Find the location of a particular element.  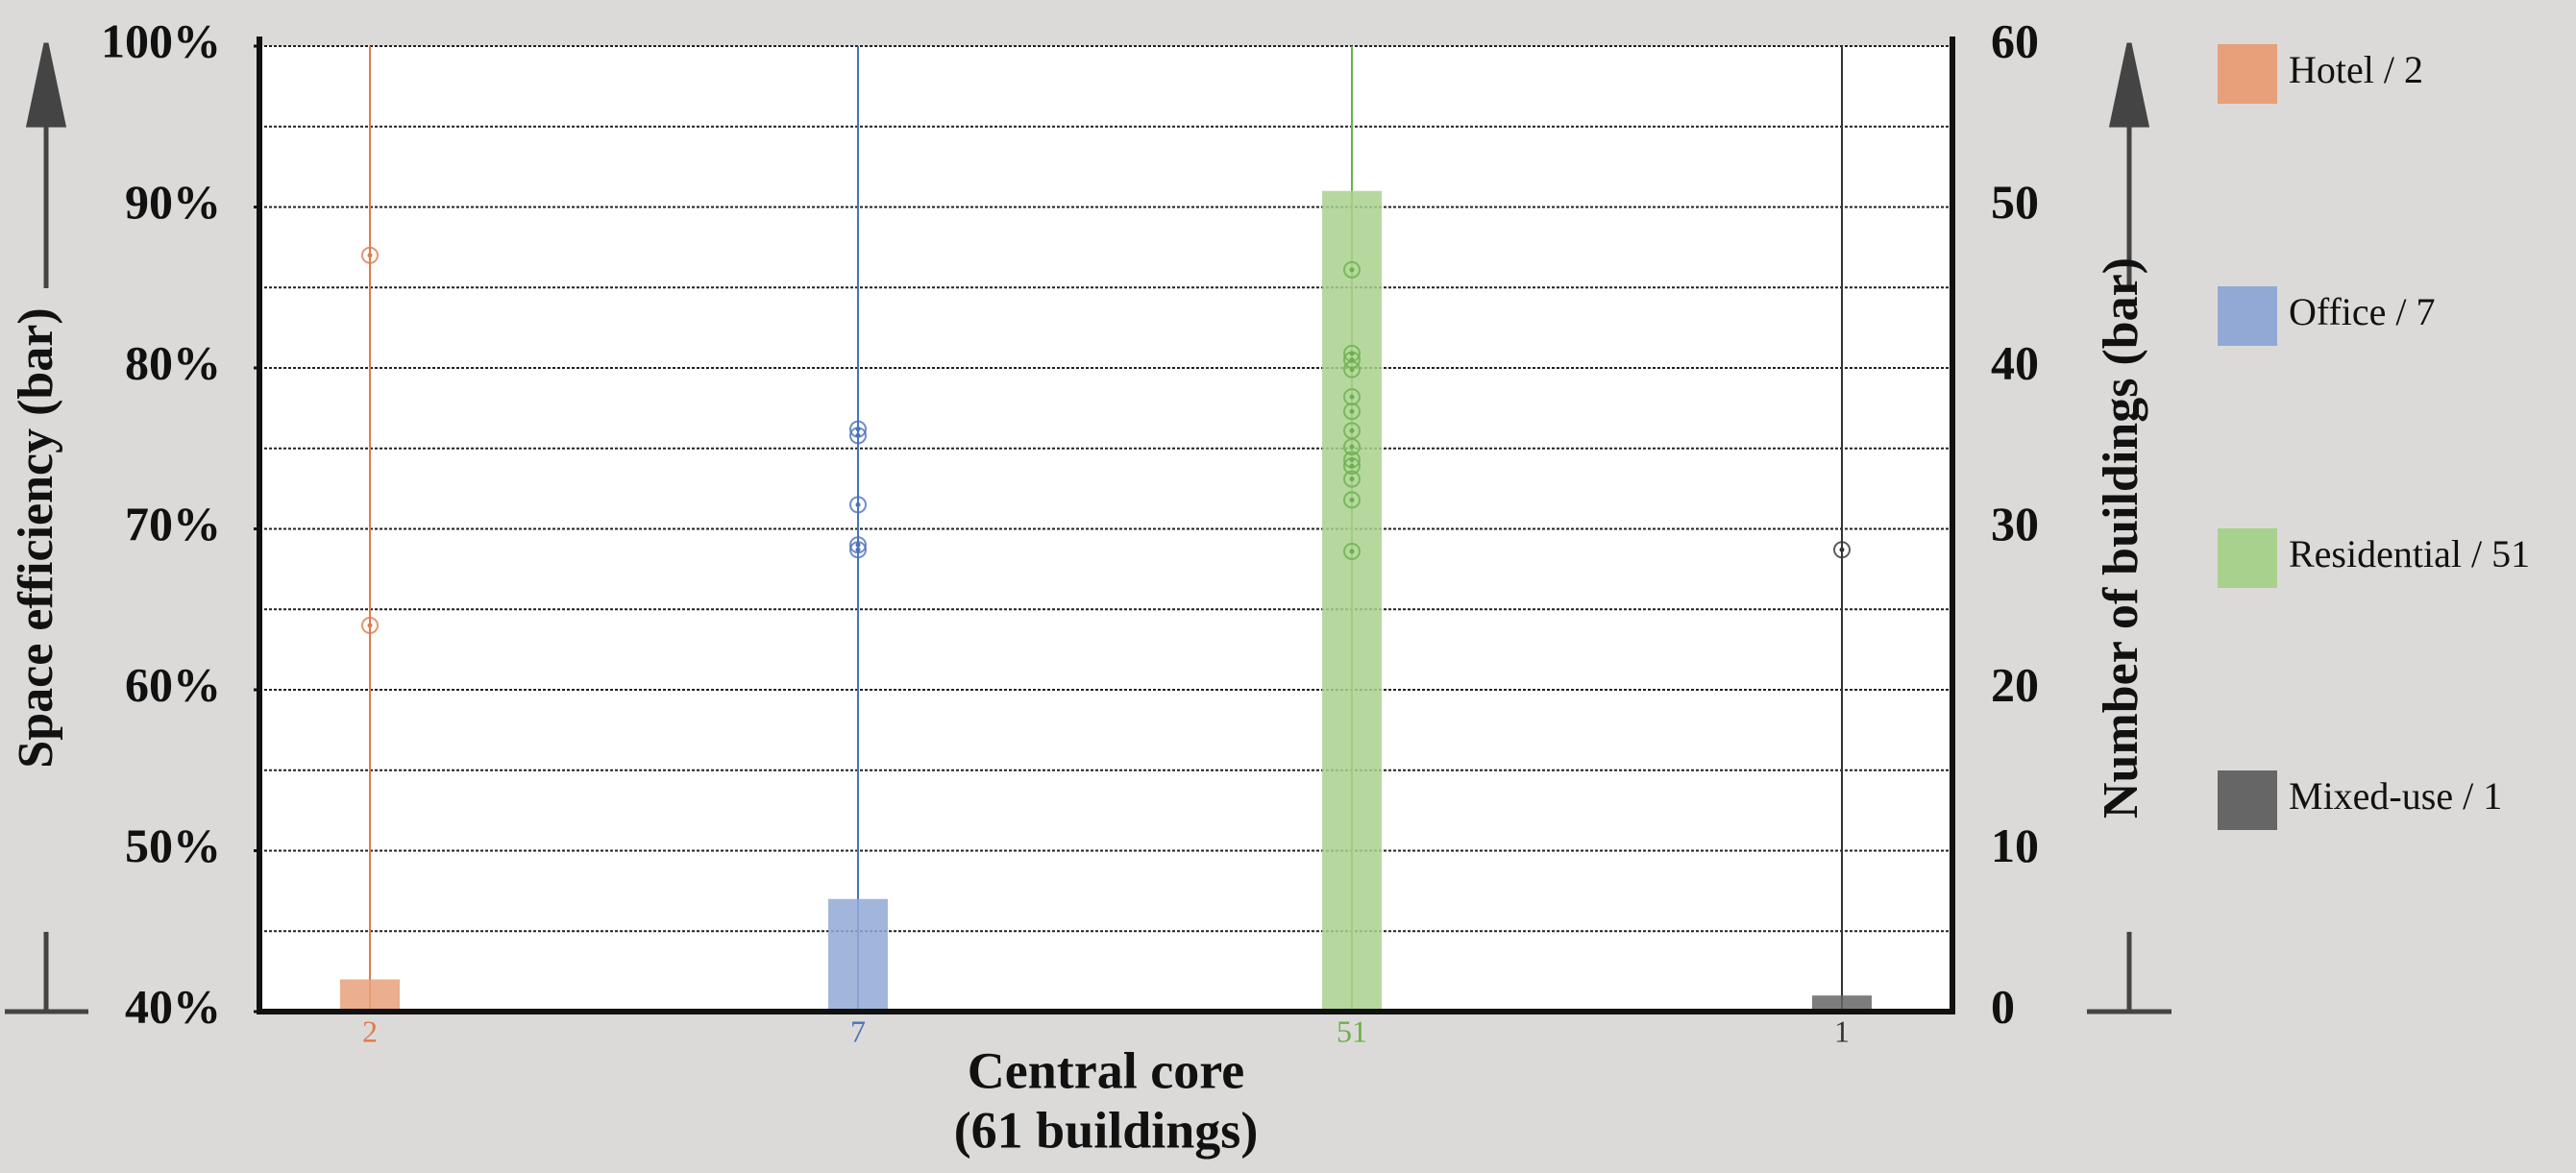

bar-count-label: 1 is located at coordinates (1842, 1031).